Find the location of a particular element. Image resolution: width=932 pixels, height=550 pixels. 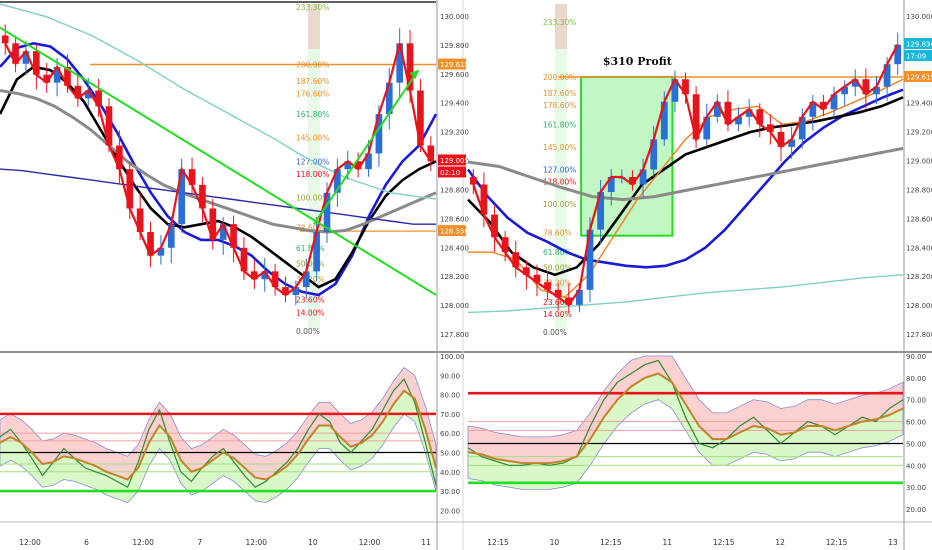

right-price-fib-label: 61.80% is located at coordinates (557, 252).